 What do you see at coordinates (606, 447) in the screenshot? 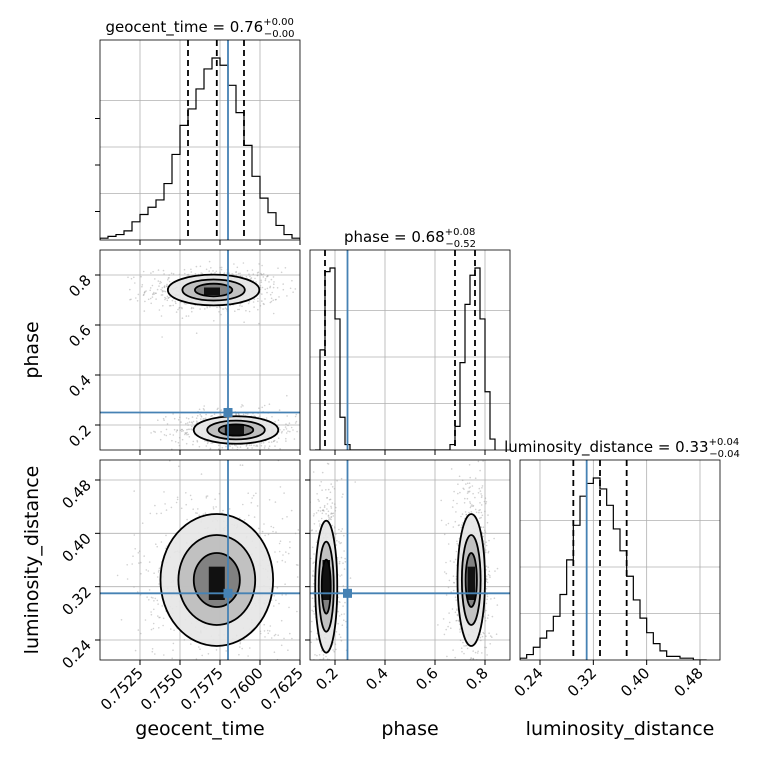
I see `title-main-luminosity-distance: luminosity_distance = 0.33` at bounding box center [606, 447].